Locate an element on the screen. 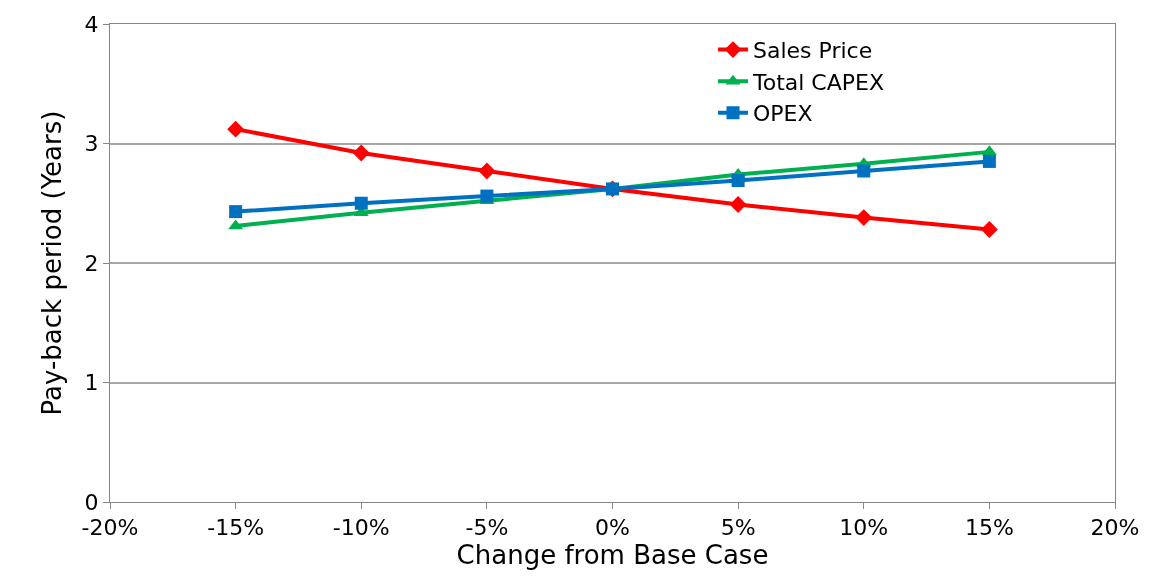 The image size is (1151, 582). x-tick-label: -10% is located at coordinates (361, 528).